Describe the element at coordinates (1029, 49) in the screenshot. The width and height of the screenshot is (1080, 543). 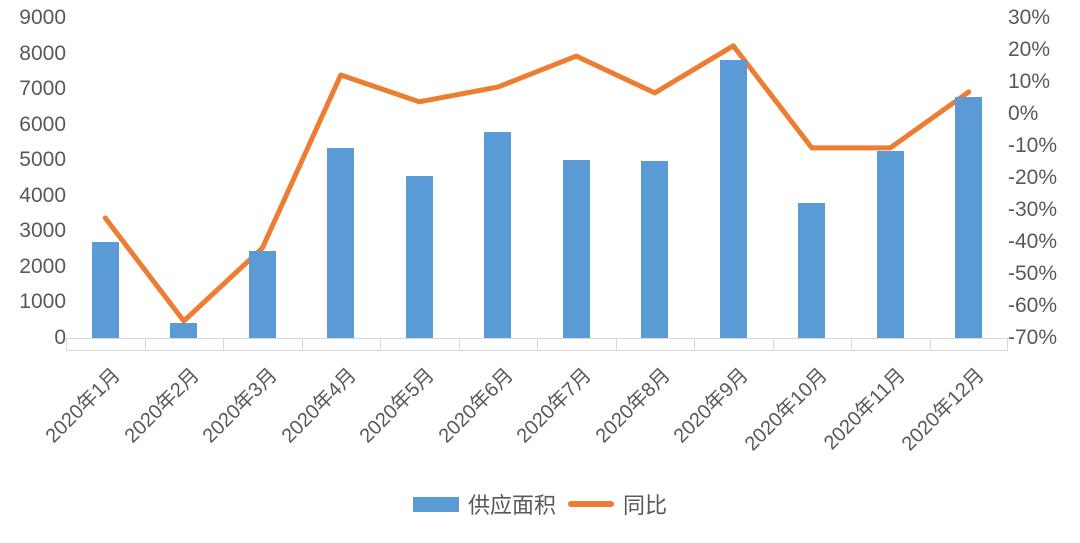
I see `y-axis-right-tick: 20%` at that location.